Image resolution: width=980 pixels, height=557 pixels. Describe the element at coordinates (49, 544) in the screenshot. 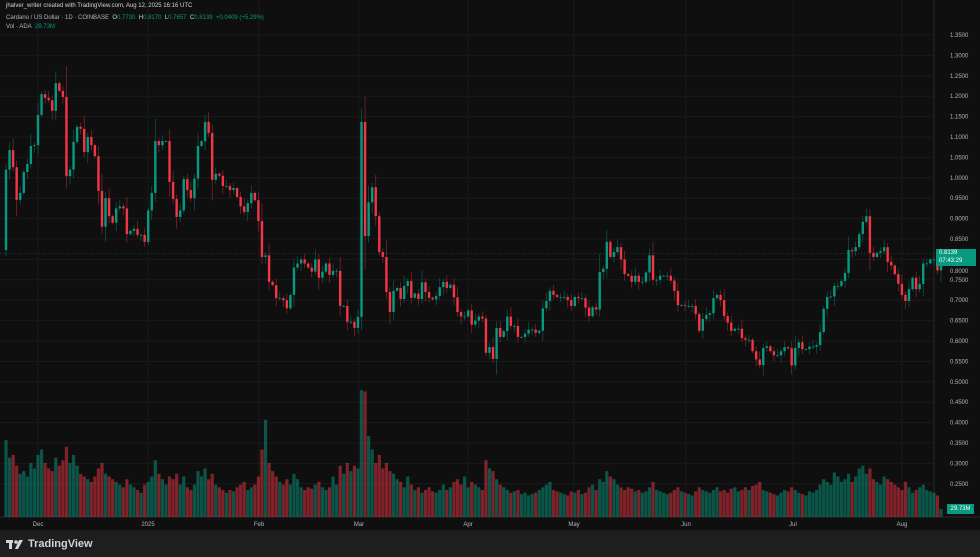

I see `tradingview-logo: TradingView` at that location.